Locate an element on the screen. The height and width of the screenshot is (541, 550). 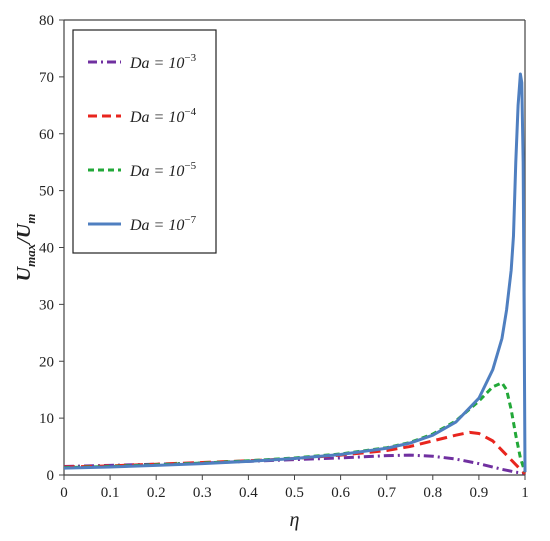
y-tick-label: 40 is located at coordinates (46, 249).